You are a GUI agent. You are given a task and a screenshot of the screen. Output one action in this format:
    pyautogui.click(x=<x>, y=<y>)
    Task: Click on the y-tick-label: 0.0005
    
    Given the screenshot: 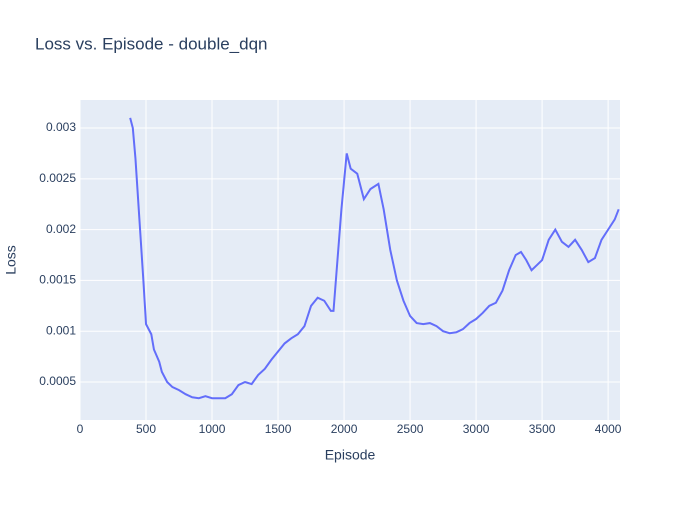 What is the action you would take?
    pyautogui.click(x=57, y=381)
    